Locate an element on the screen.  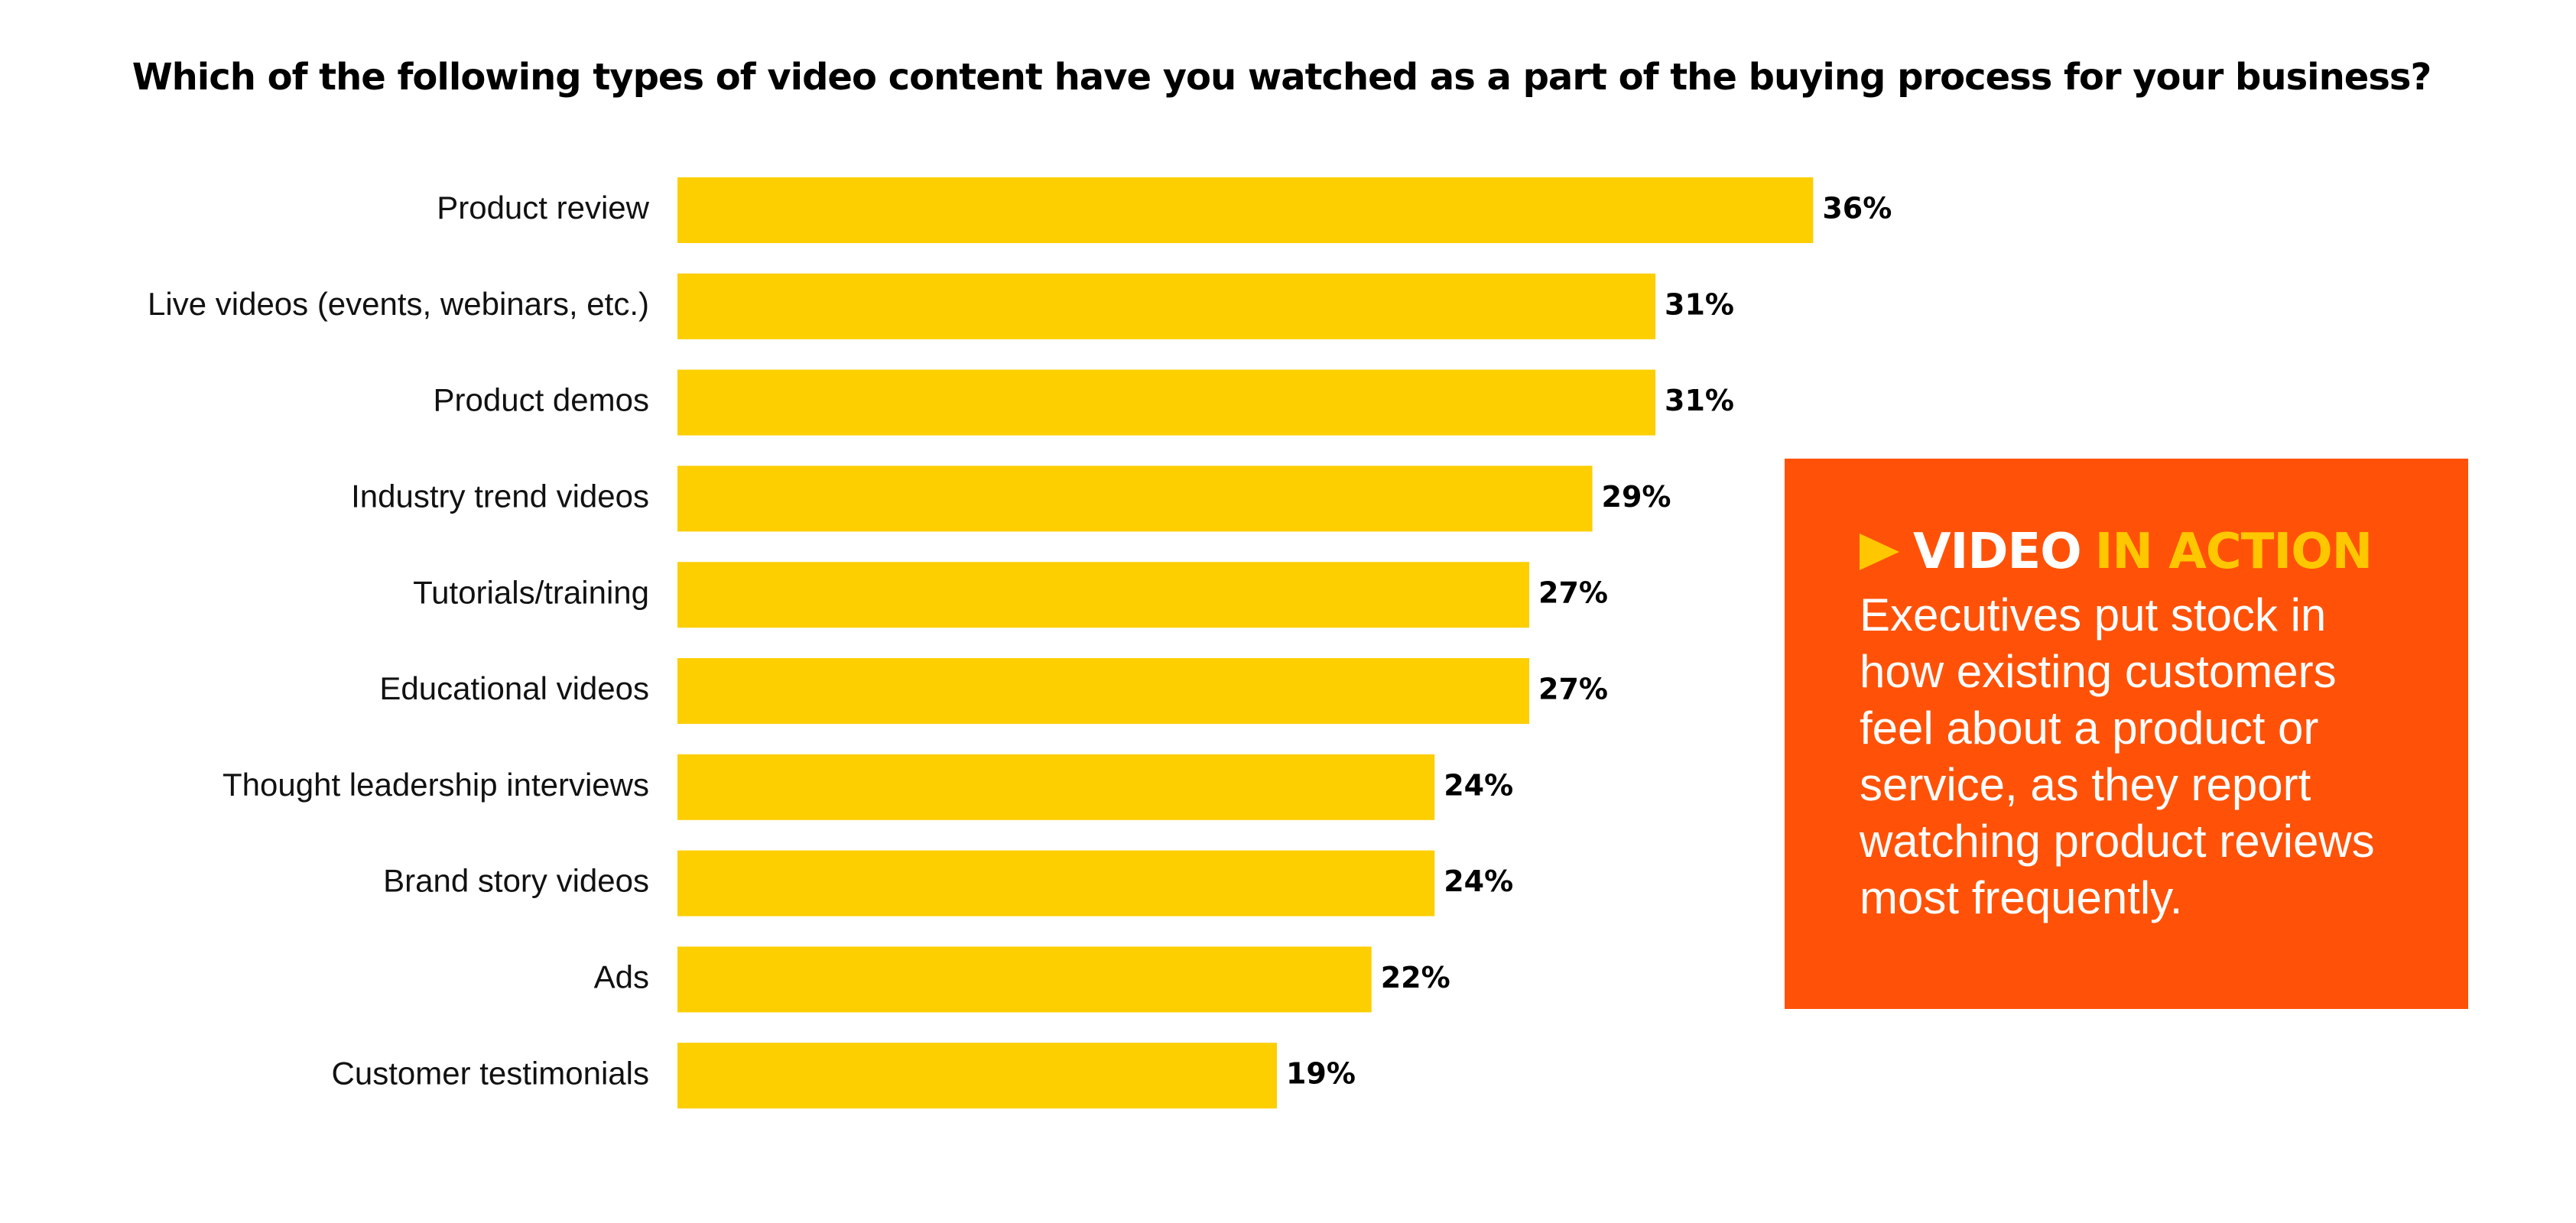
category-label: Brand story videos is located at coordinates (516, 881).